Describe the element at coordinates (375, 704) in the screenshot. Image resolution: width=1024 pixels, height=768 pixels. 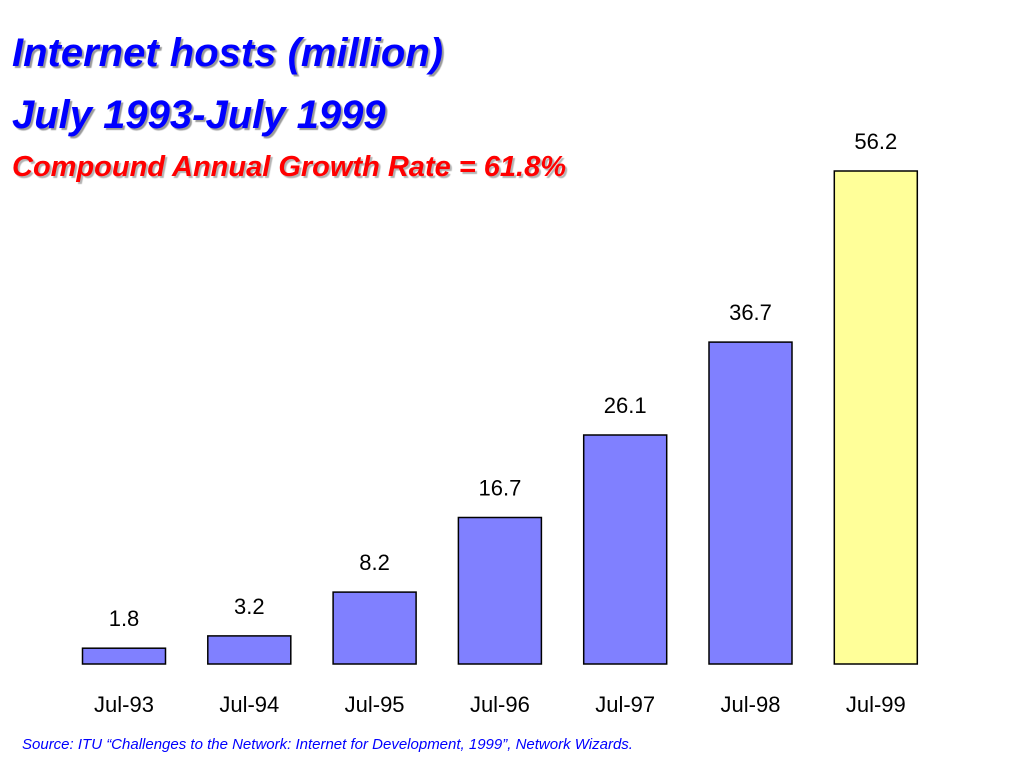
I see `x-tick-label: Jul-95` at that location.